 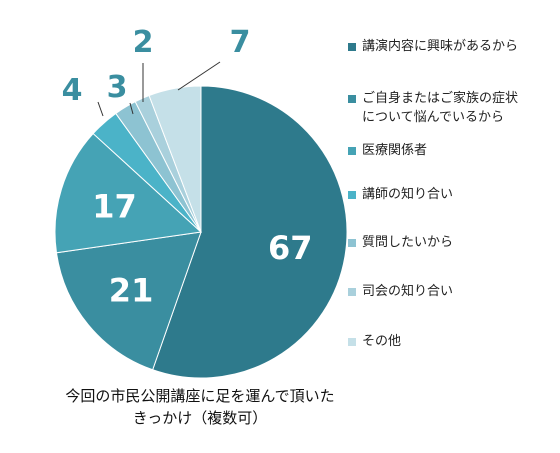 I want to click on legend-item-2: ご自身またはご家族の症状 について悩んでいるから, so click(x=450, y=108).